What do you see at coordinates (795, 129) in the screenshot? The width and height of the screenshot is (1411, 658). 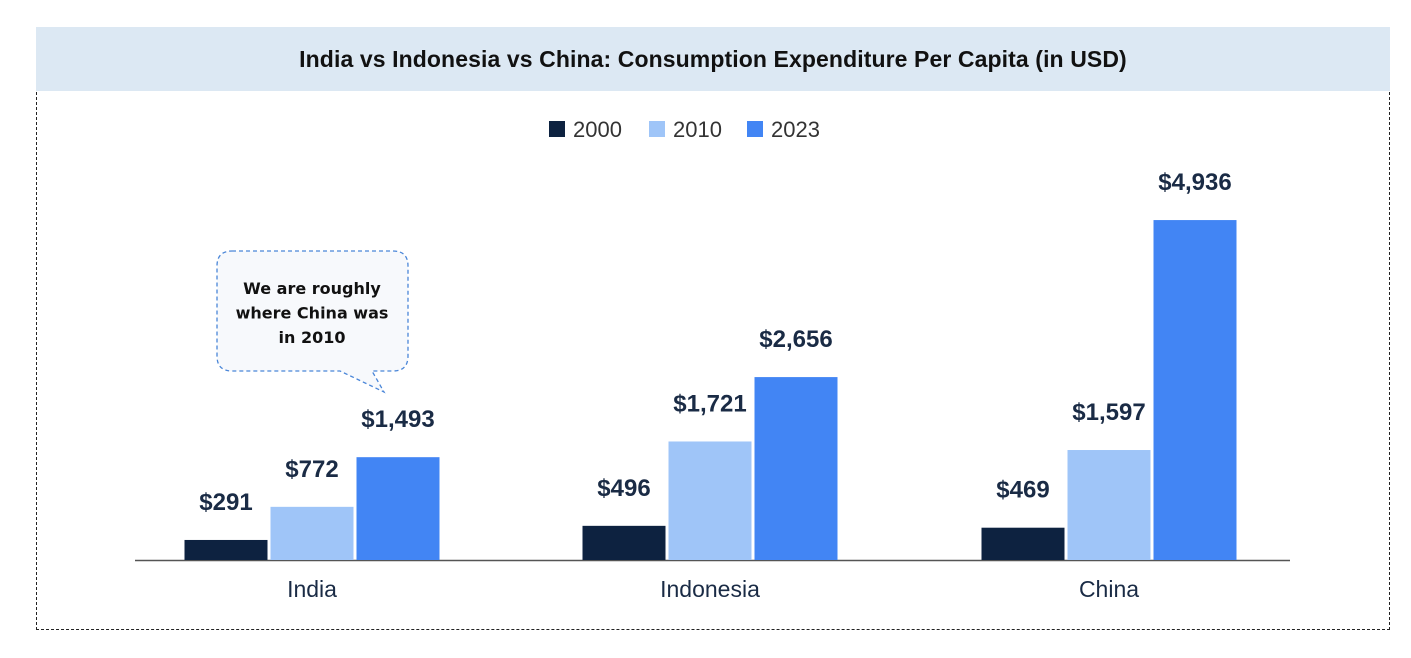 I see `legend-label-2023: 2023` at bounding box center [795, 129].